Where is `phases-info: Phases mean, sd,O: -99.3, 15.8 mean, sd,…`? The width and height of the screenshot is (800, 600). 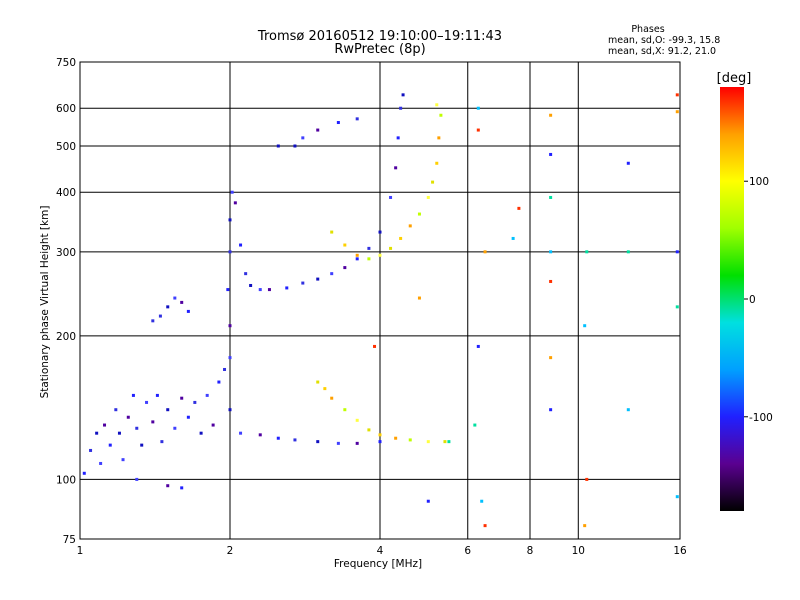
phases-info: Phases mean, sd,O: -99.3, 15.8 mean, sd,… is located at coordinates (664, 40).